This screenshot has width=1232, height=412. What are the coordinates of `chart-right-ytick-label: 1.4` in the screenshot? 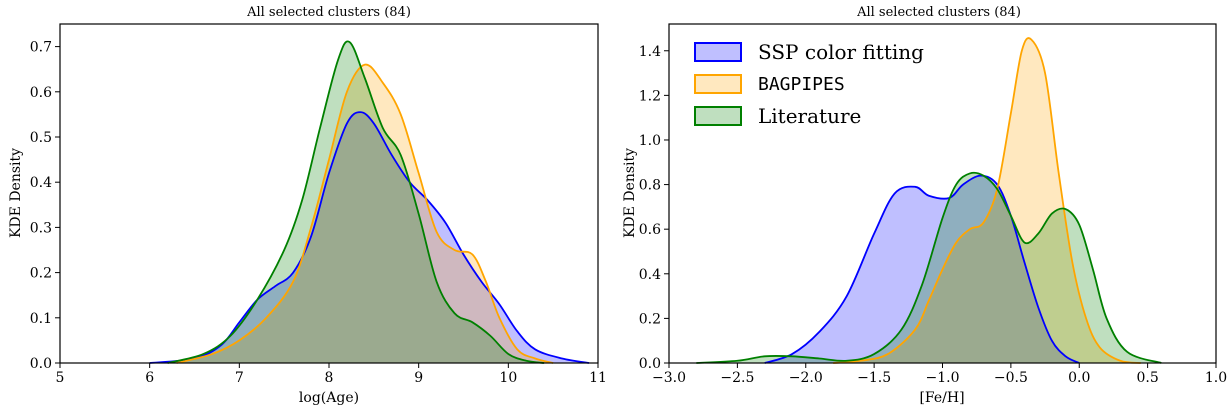 It's located at (650, 52).